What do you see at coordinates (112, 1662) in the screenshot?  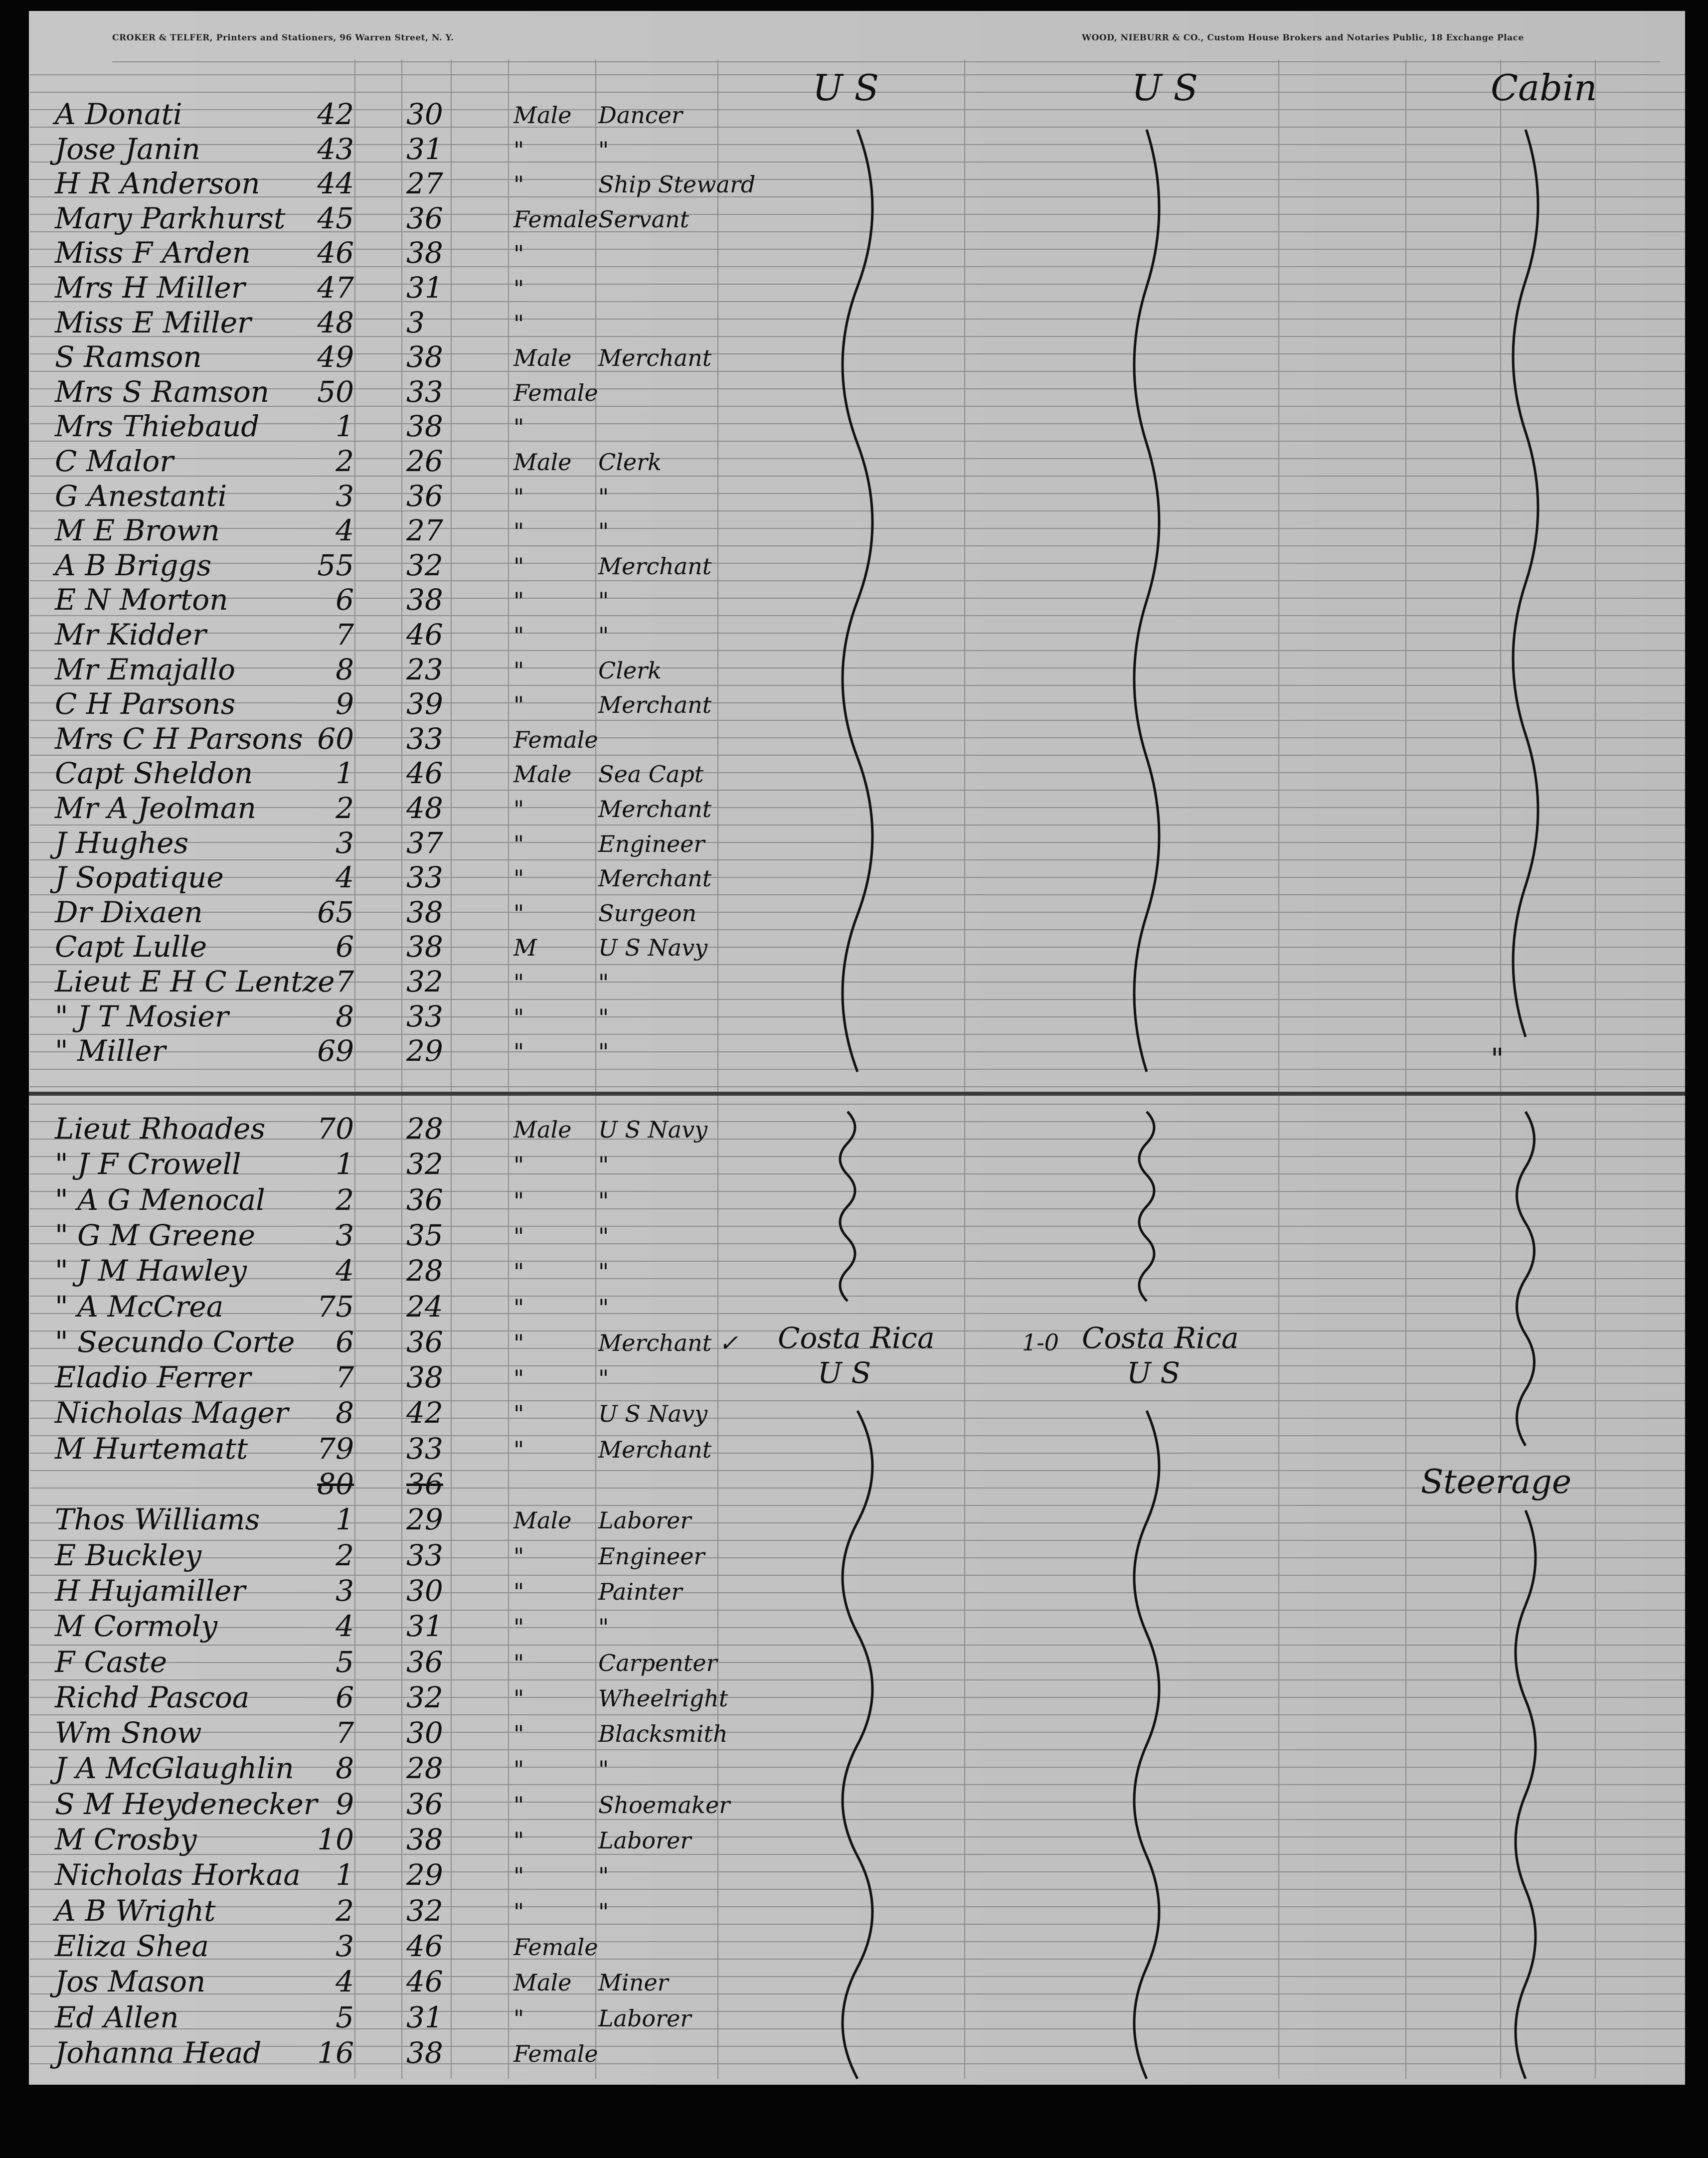 I see `passenger-name: F Caste` at bounding box center [112, 1662].